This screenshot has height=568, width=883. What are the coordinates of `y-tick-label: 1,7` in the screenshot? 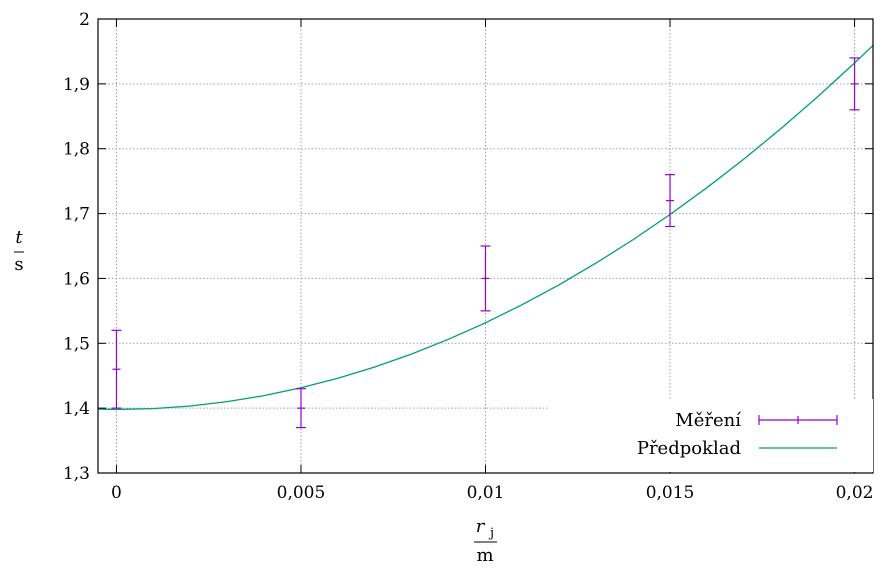 It's located at (76, 215).